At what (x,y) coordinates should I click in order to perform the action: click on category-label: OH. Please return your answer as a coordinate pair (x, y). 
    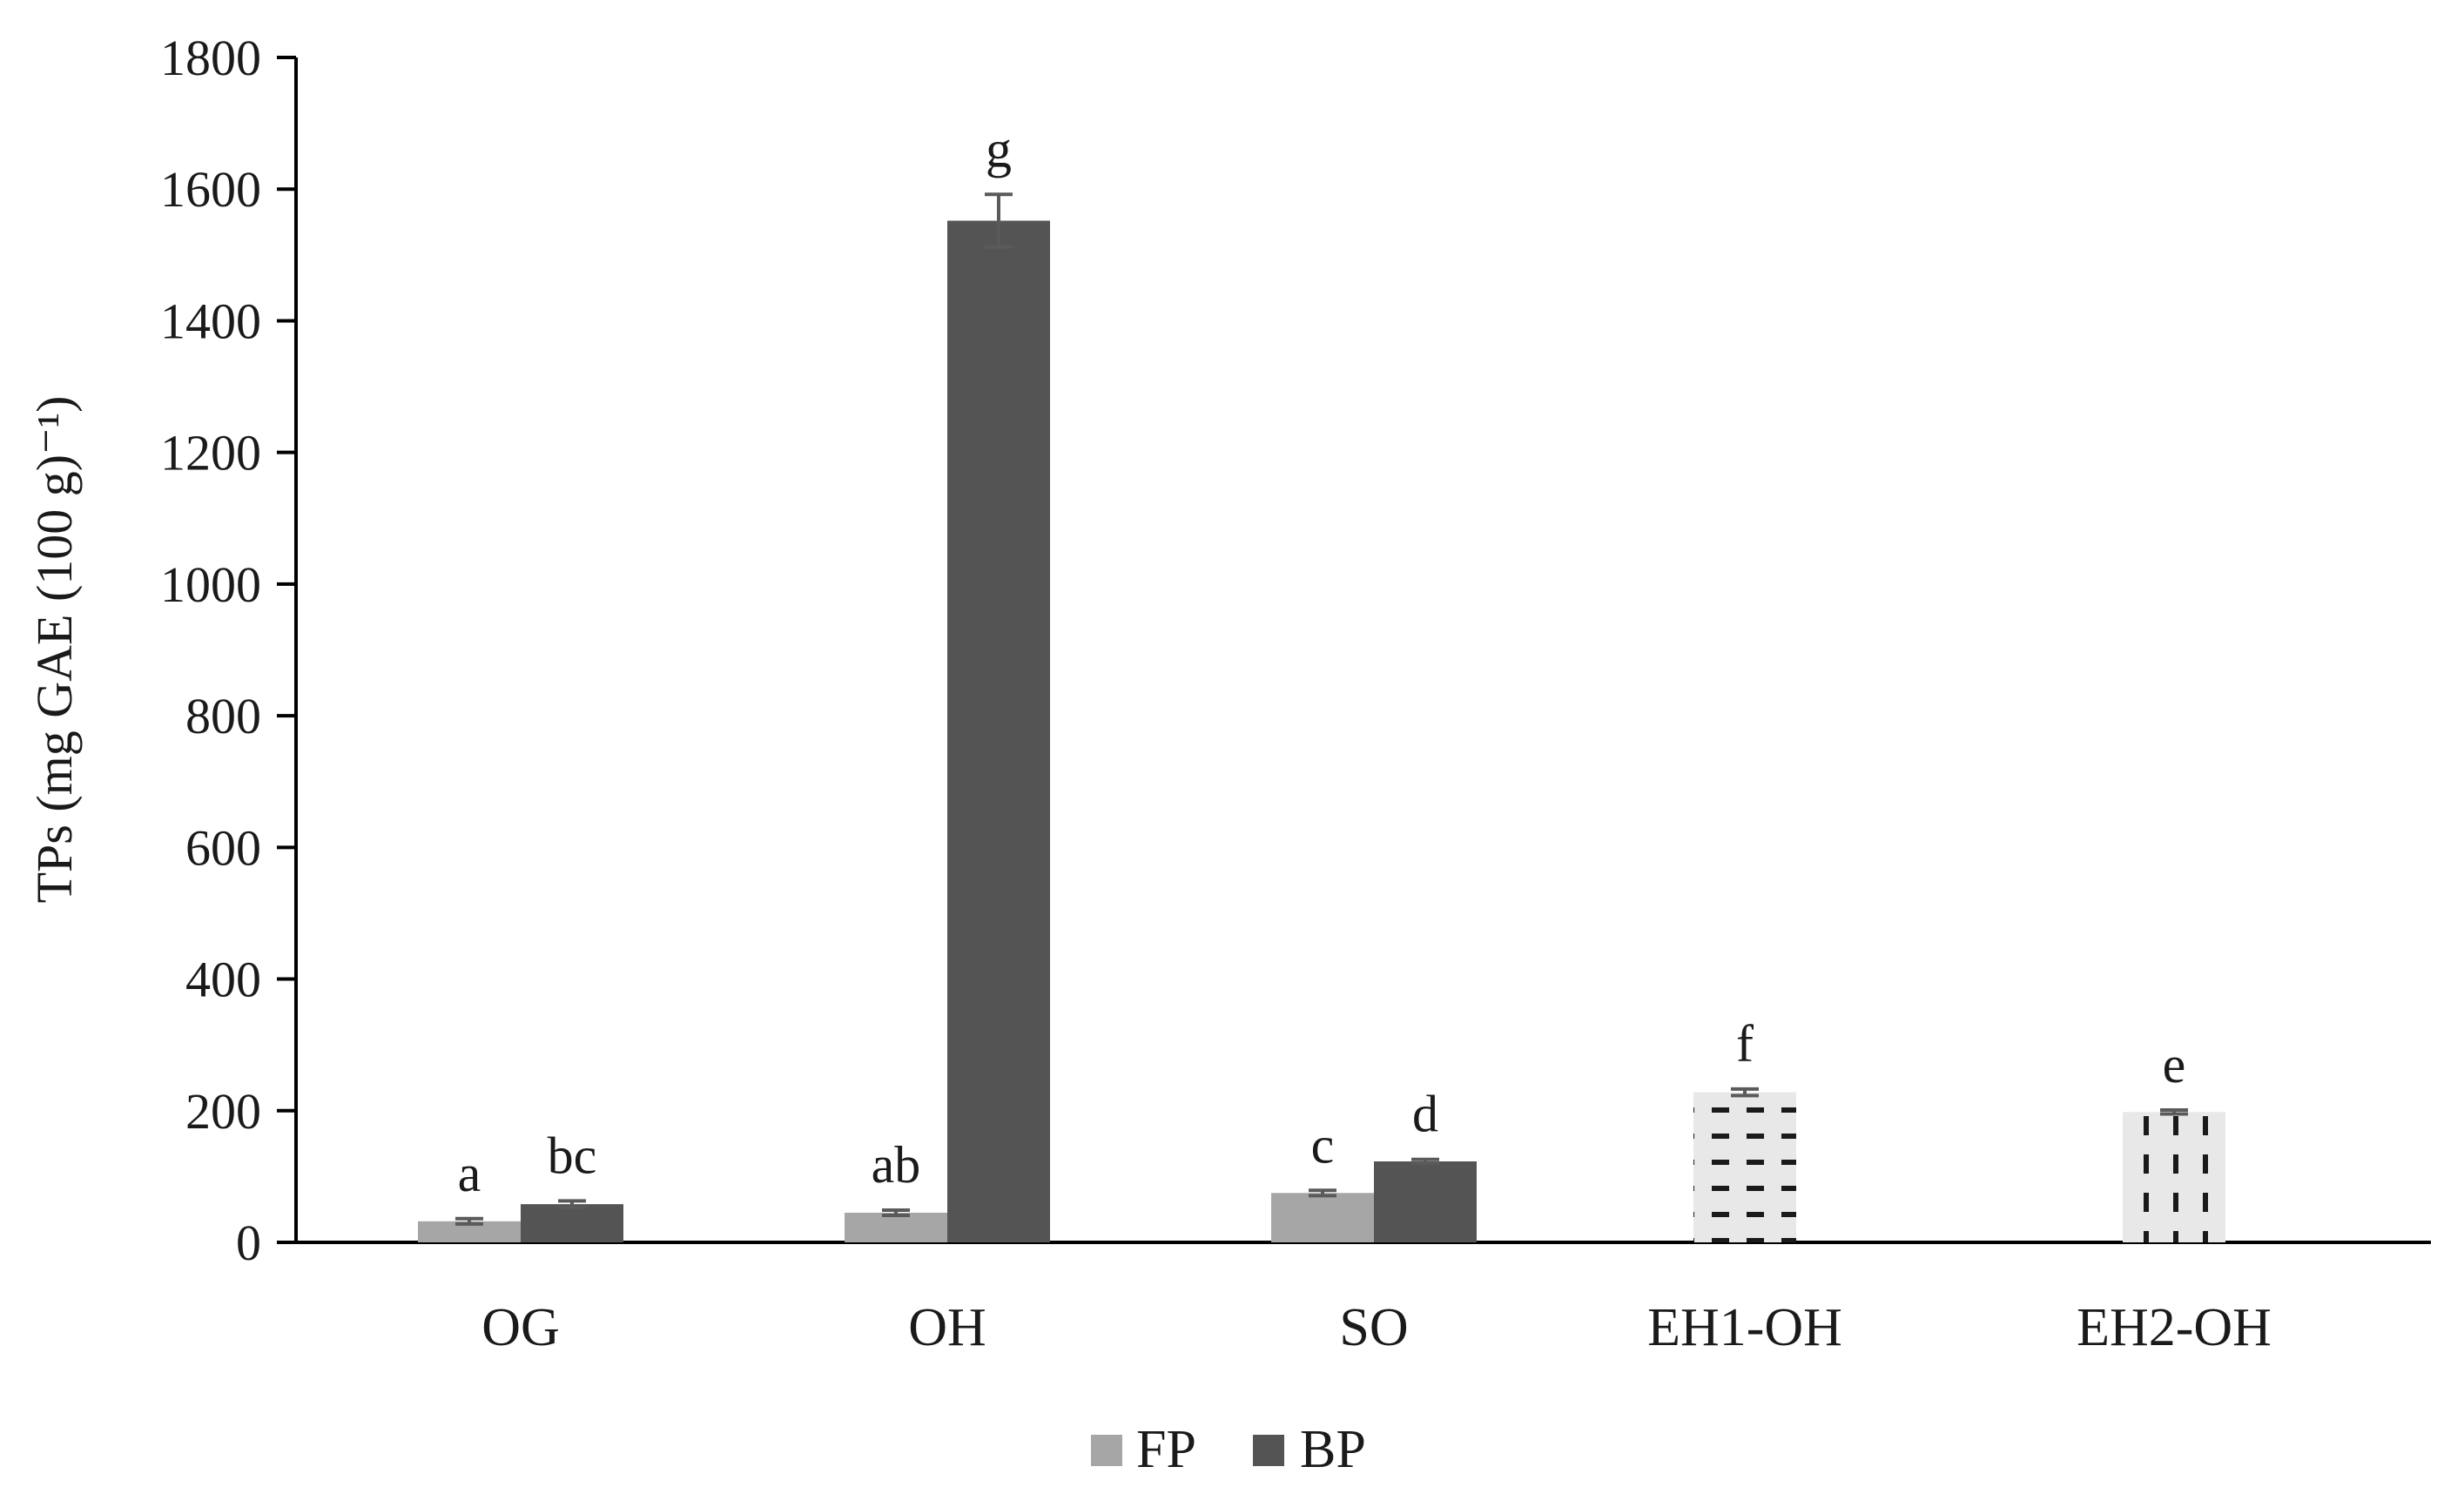
    Looking at the image, I should click on (947, 1327).